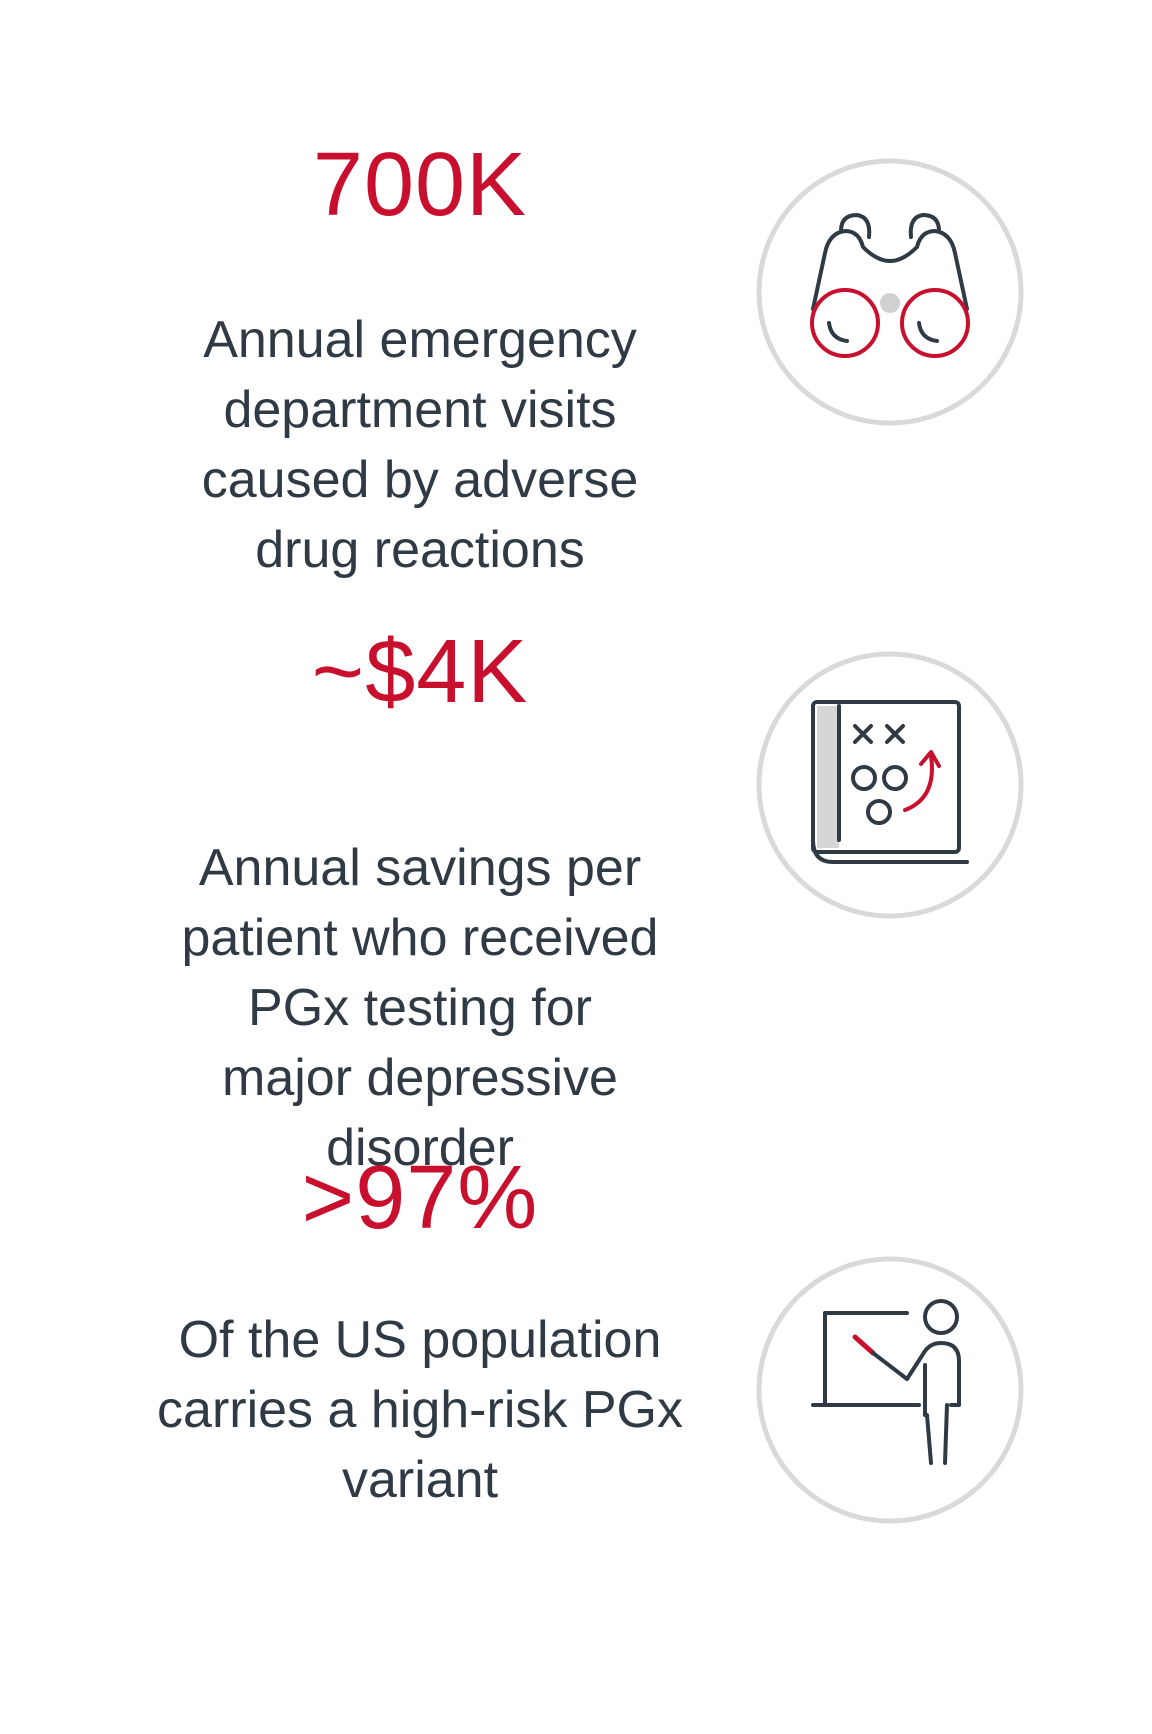 The width and height of the screenshot is (1152, 1734). What do you see at coordinates (420, 550) in the screenshot?
I see `stat-description-line: drug reactions` at bounding box center [420, 550].